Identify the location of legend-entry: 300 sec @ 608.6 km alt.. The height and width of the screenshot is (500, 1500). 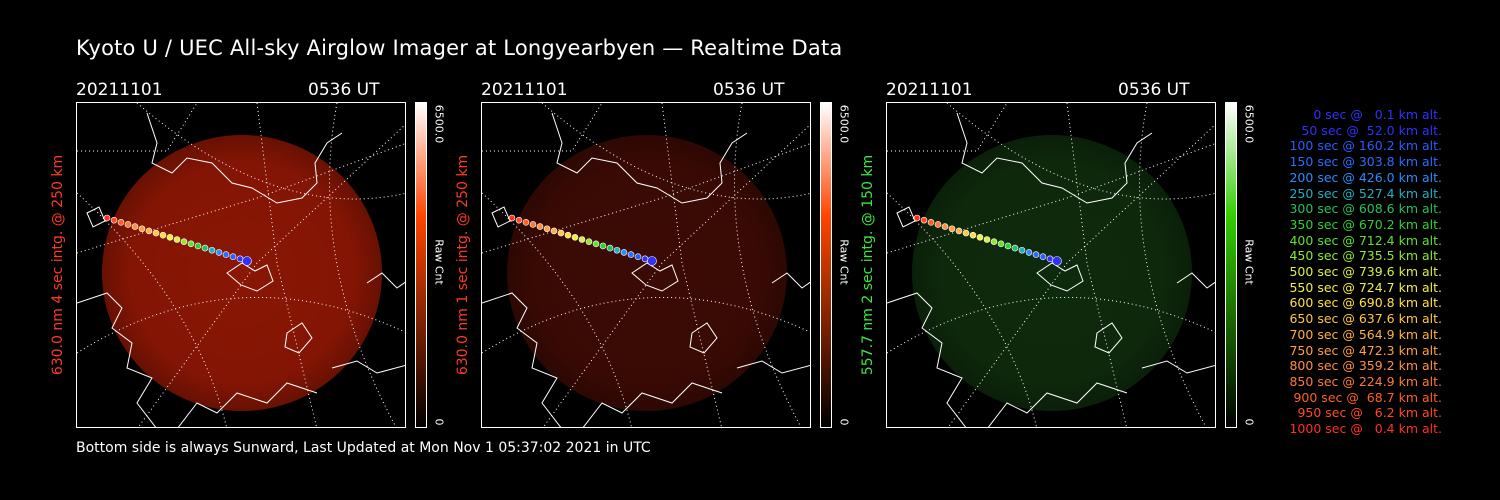
(1365, 209).